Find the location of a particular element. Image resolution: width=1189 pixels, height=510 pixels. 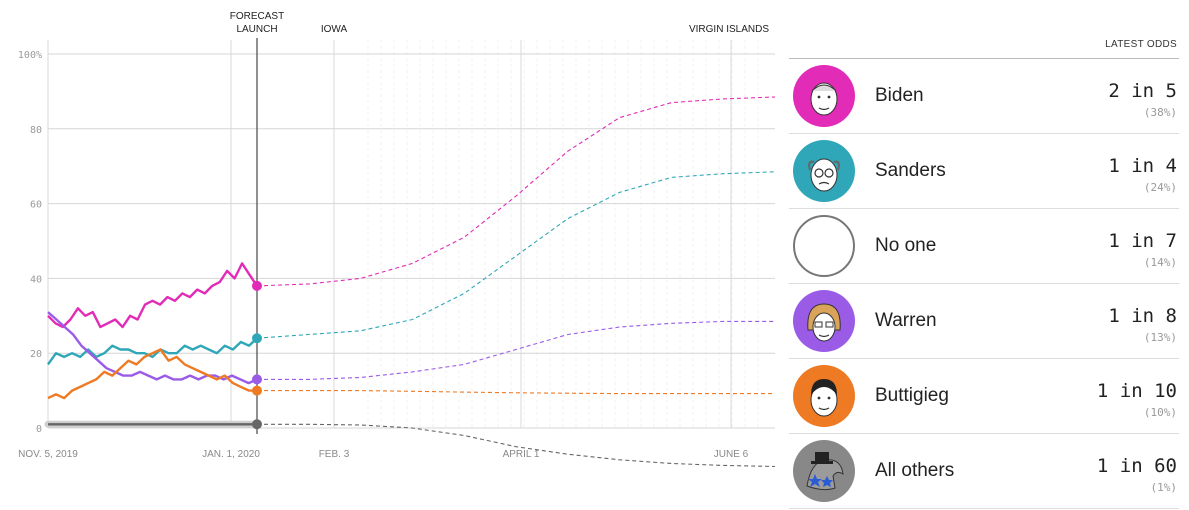

odds-row-warren: Warren 1 in 8 (13%) is located at coordinates (984, 321).